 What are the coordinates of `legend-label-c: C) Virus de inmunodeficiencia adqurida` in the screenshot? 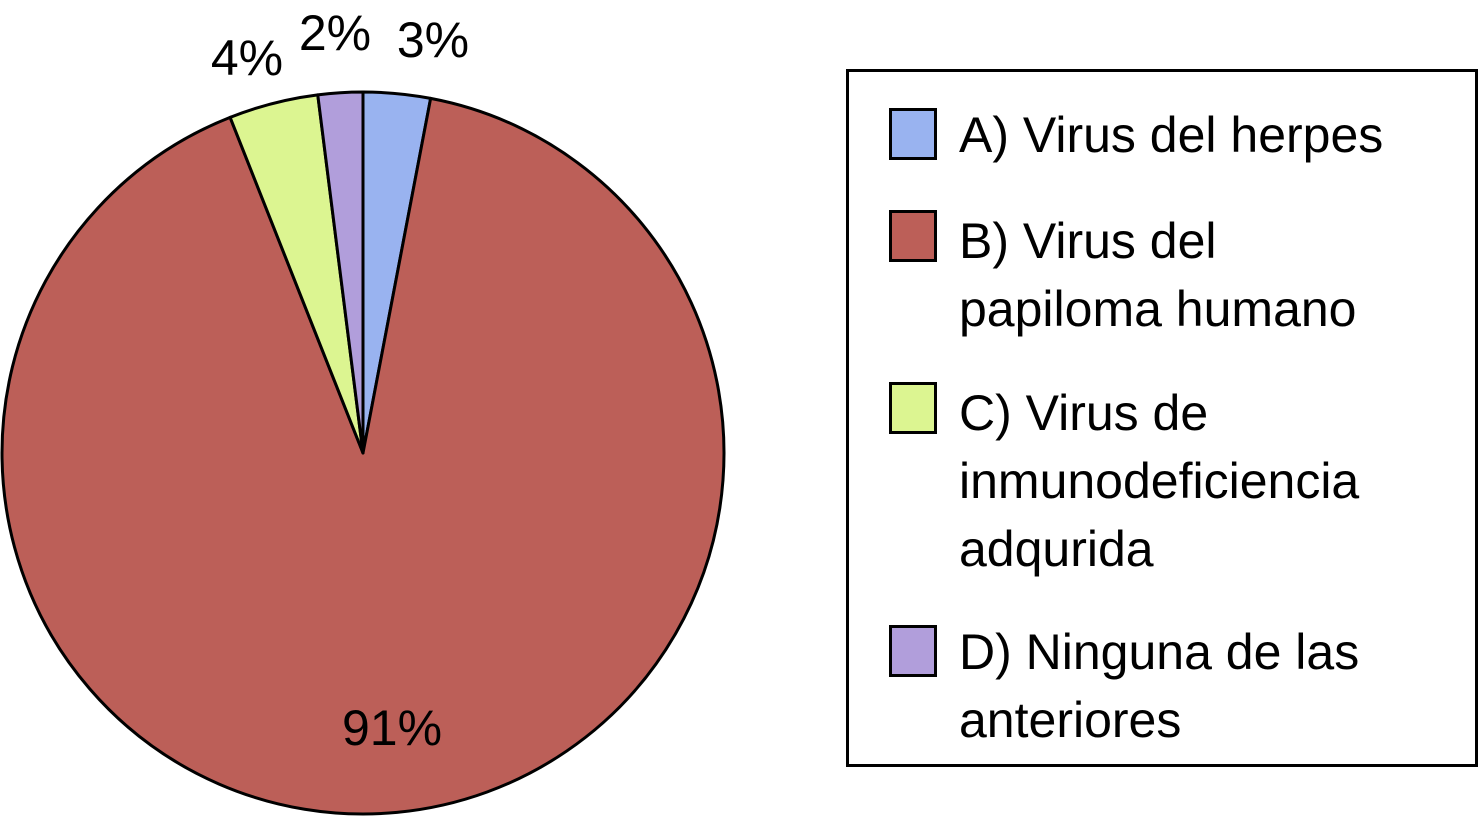 It's located at (1159, 481).